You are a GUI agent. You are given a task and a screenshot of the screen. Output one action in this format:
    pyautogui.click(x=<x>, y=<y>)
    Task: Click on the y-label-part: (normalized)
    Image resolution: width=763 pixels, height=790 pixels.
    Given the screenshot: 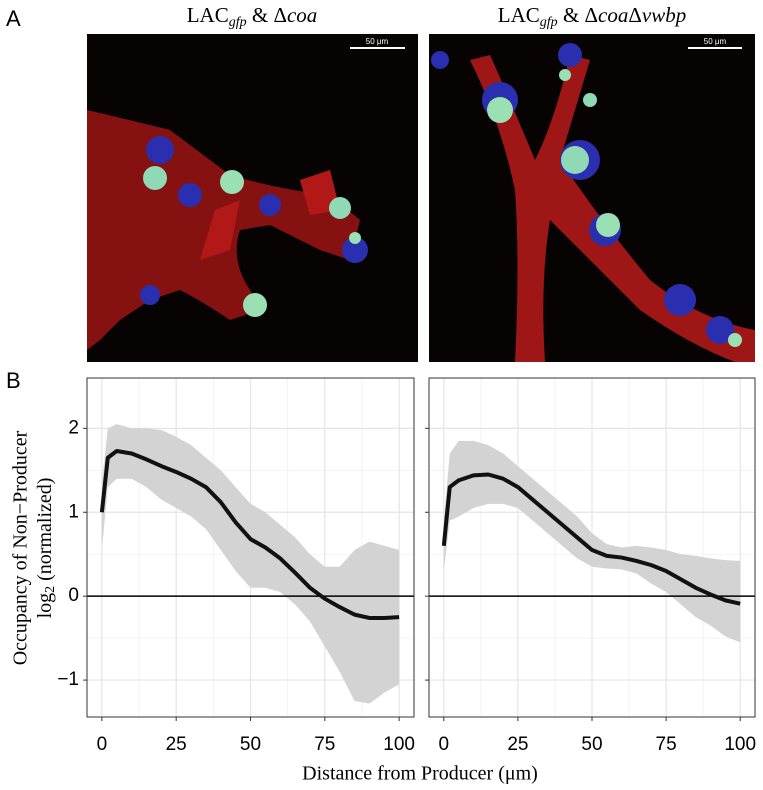 What is the action you would take?
    pyautogui.click(x=45, y=532)
    